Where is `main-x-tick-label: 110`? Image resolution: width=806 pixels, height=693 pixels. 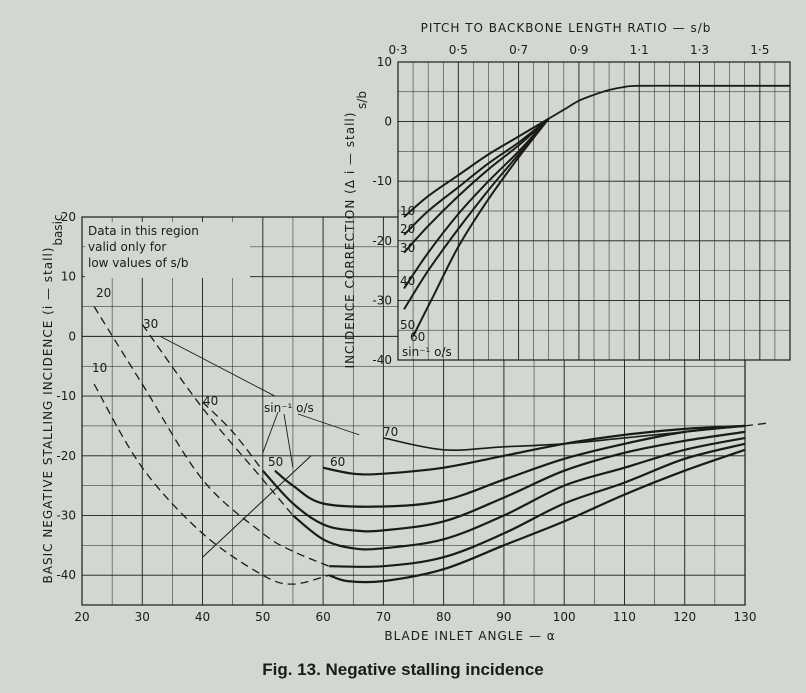 main-x-tick-label: 110 is located at coordinates (624, 617).